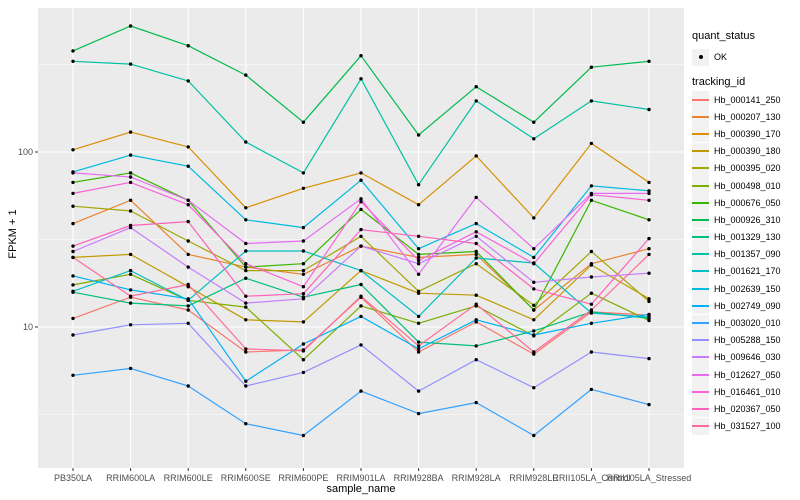  Describe the element at coordinates (188, 478) in the screenshot. I see `x-tick-label: RRIM600LE` at that location.